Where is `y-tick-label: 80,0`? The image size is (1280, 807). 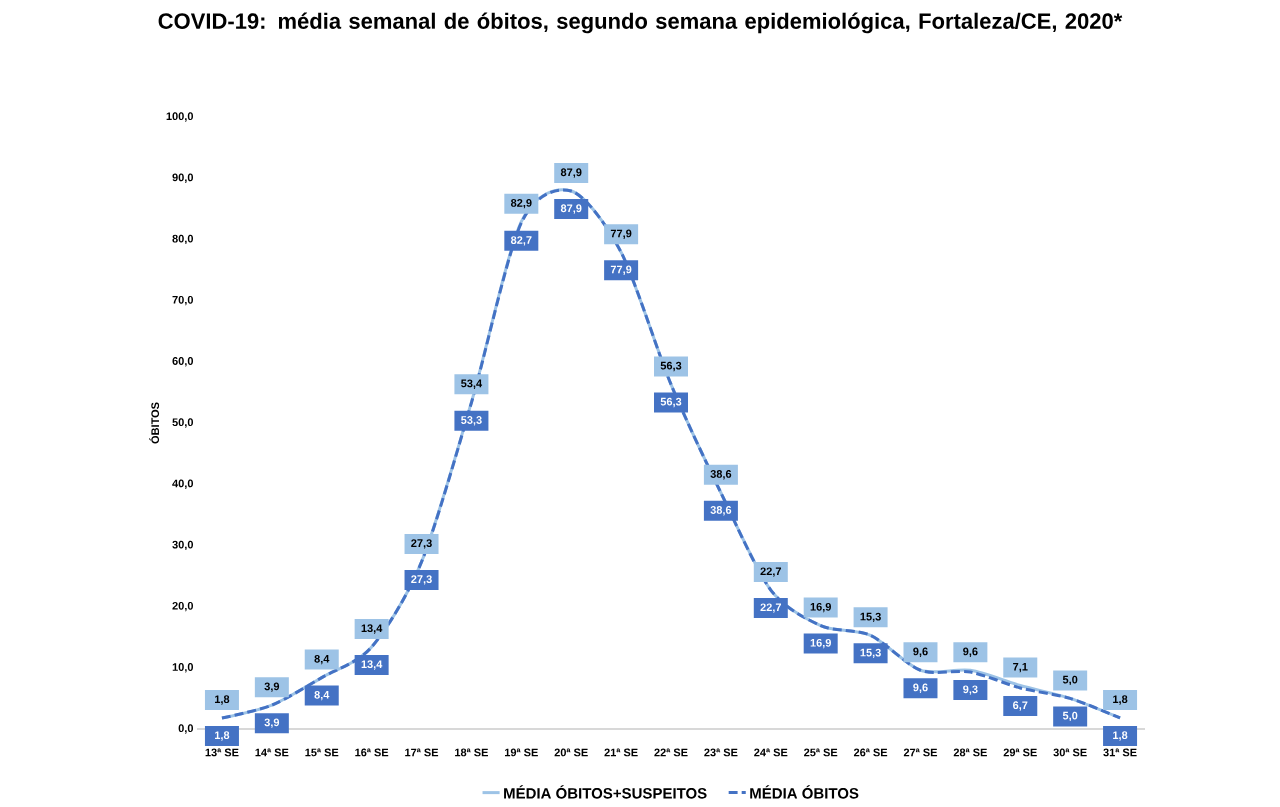 y-tick-label: 80,0 is located at coordinates (183, 239).